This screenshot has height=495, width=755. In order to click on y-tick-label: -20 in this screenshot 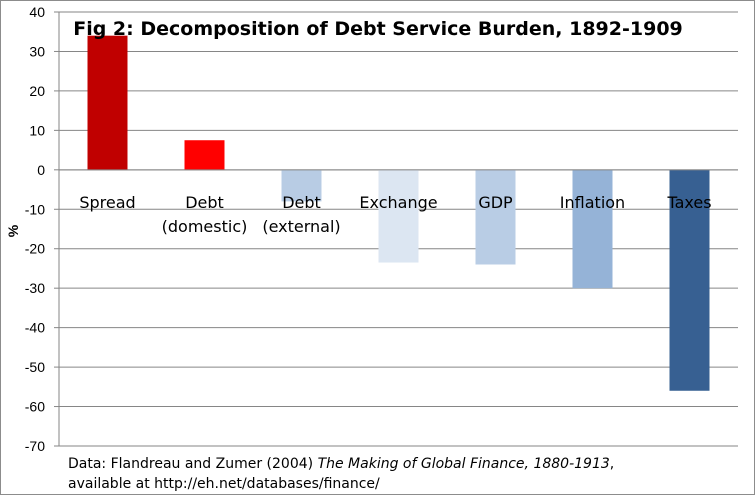, I will do `click(35, 249)`.